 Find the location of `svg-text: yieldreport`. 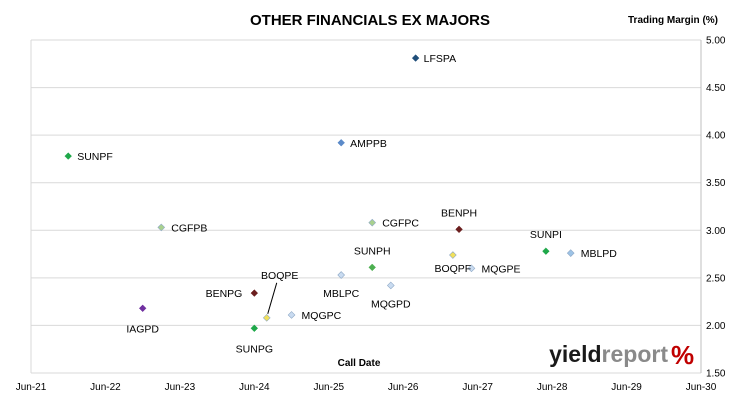

svg-text: yieldreport is located at coordinates (608, 354).